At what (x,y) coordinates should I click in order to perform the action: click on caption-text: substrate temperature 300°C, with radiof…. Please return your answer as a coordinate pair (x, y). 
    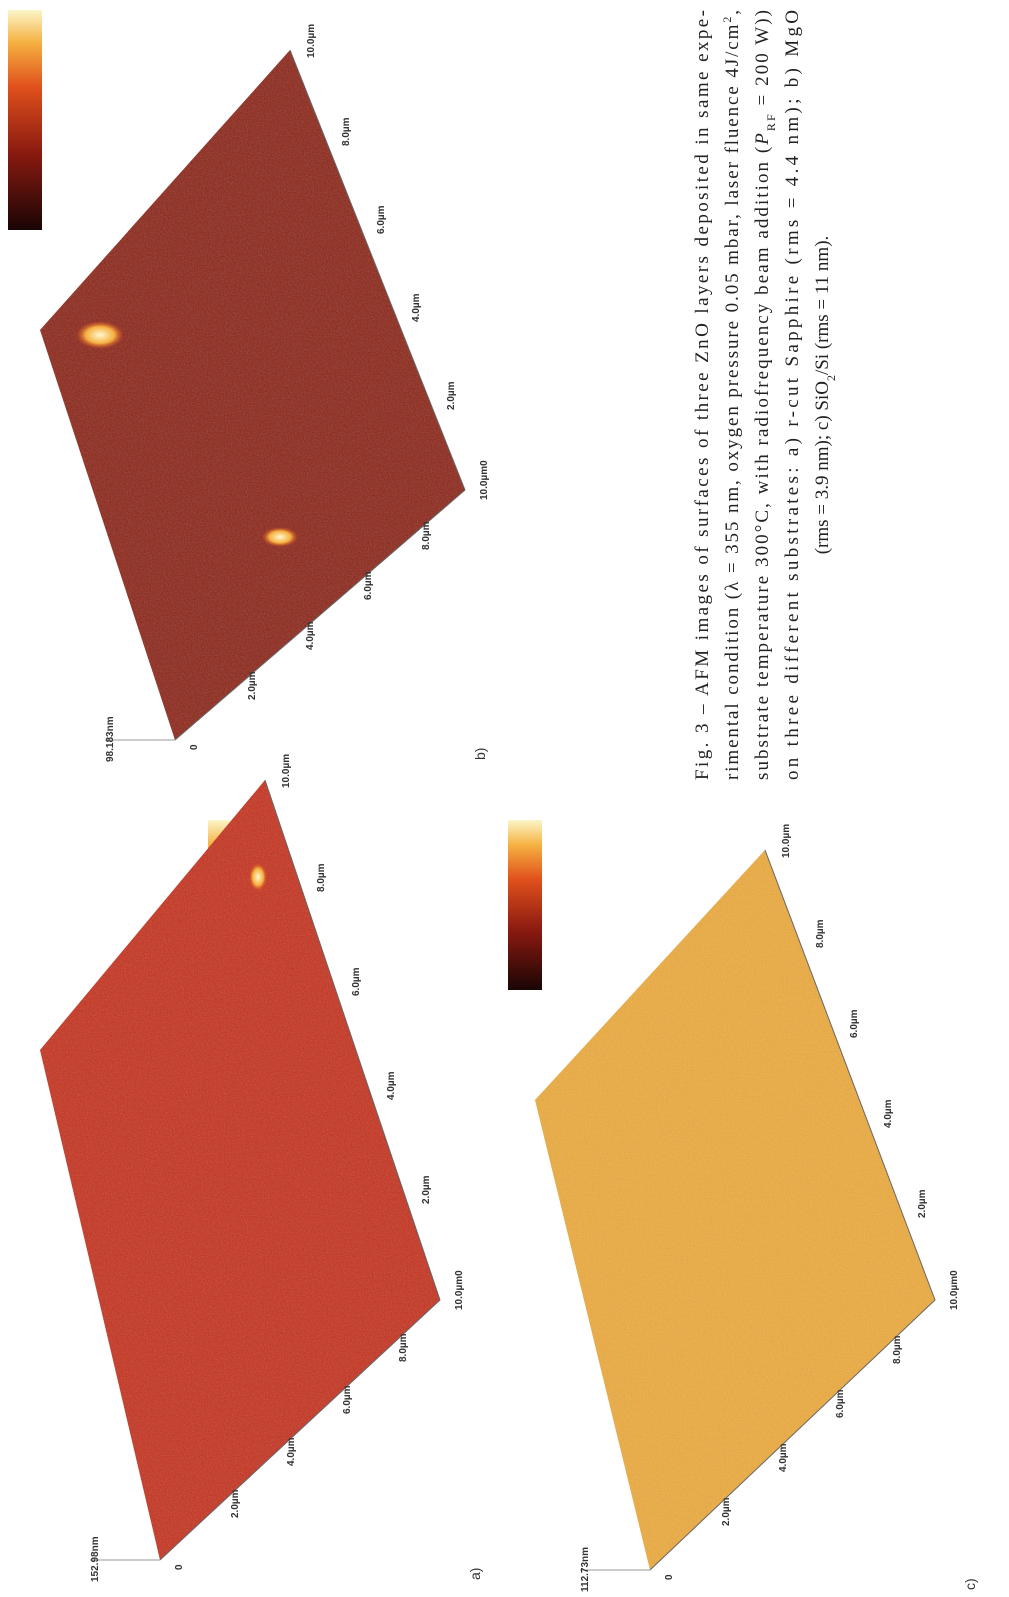
    Looking at the image, I should click on (762, 463).